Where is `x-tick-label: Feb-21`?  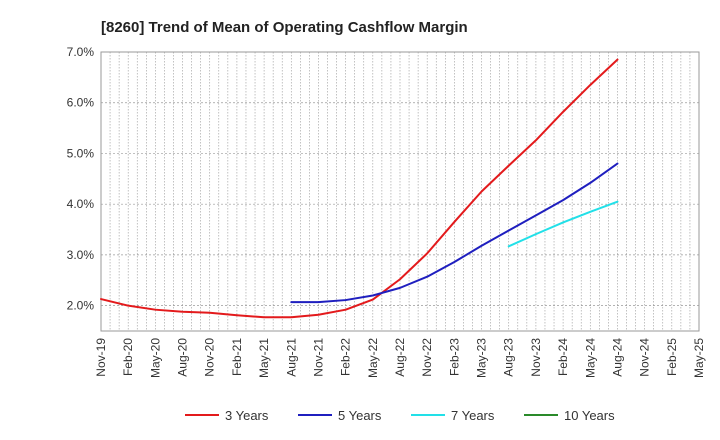
x-tick-label: Feb-21 is located at coordinates (237, 357).